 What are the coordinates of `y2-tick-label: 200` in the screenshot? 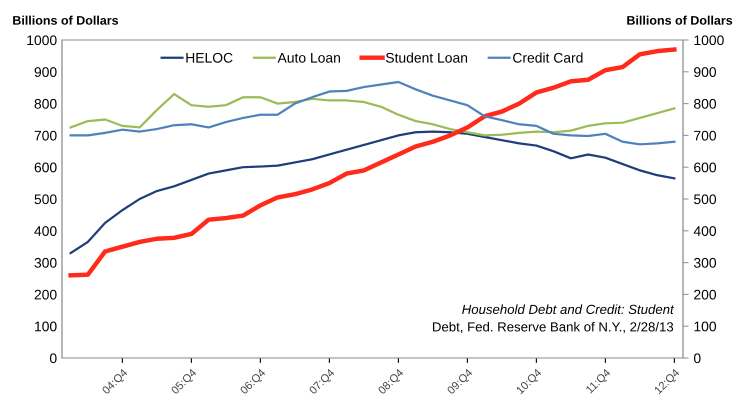 It's located at (705, 295).